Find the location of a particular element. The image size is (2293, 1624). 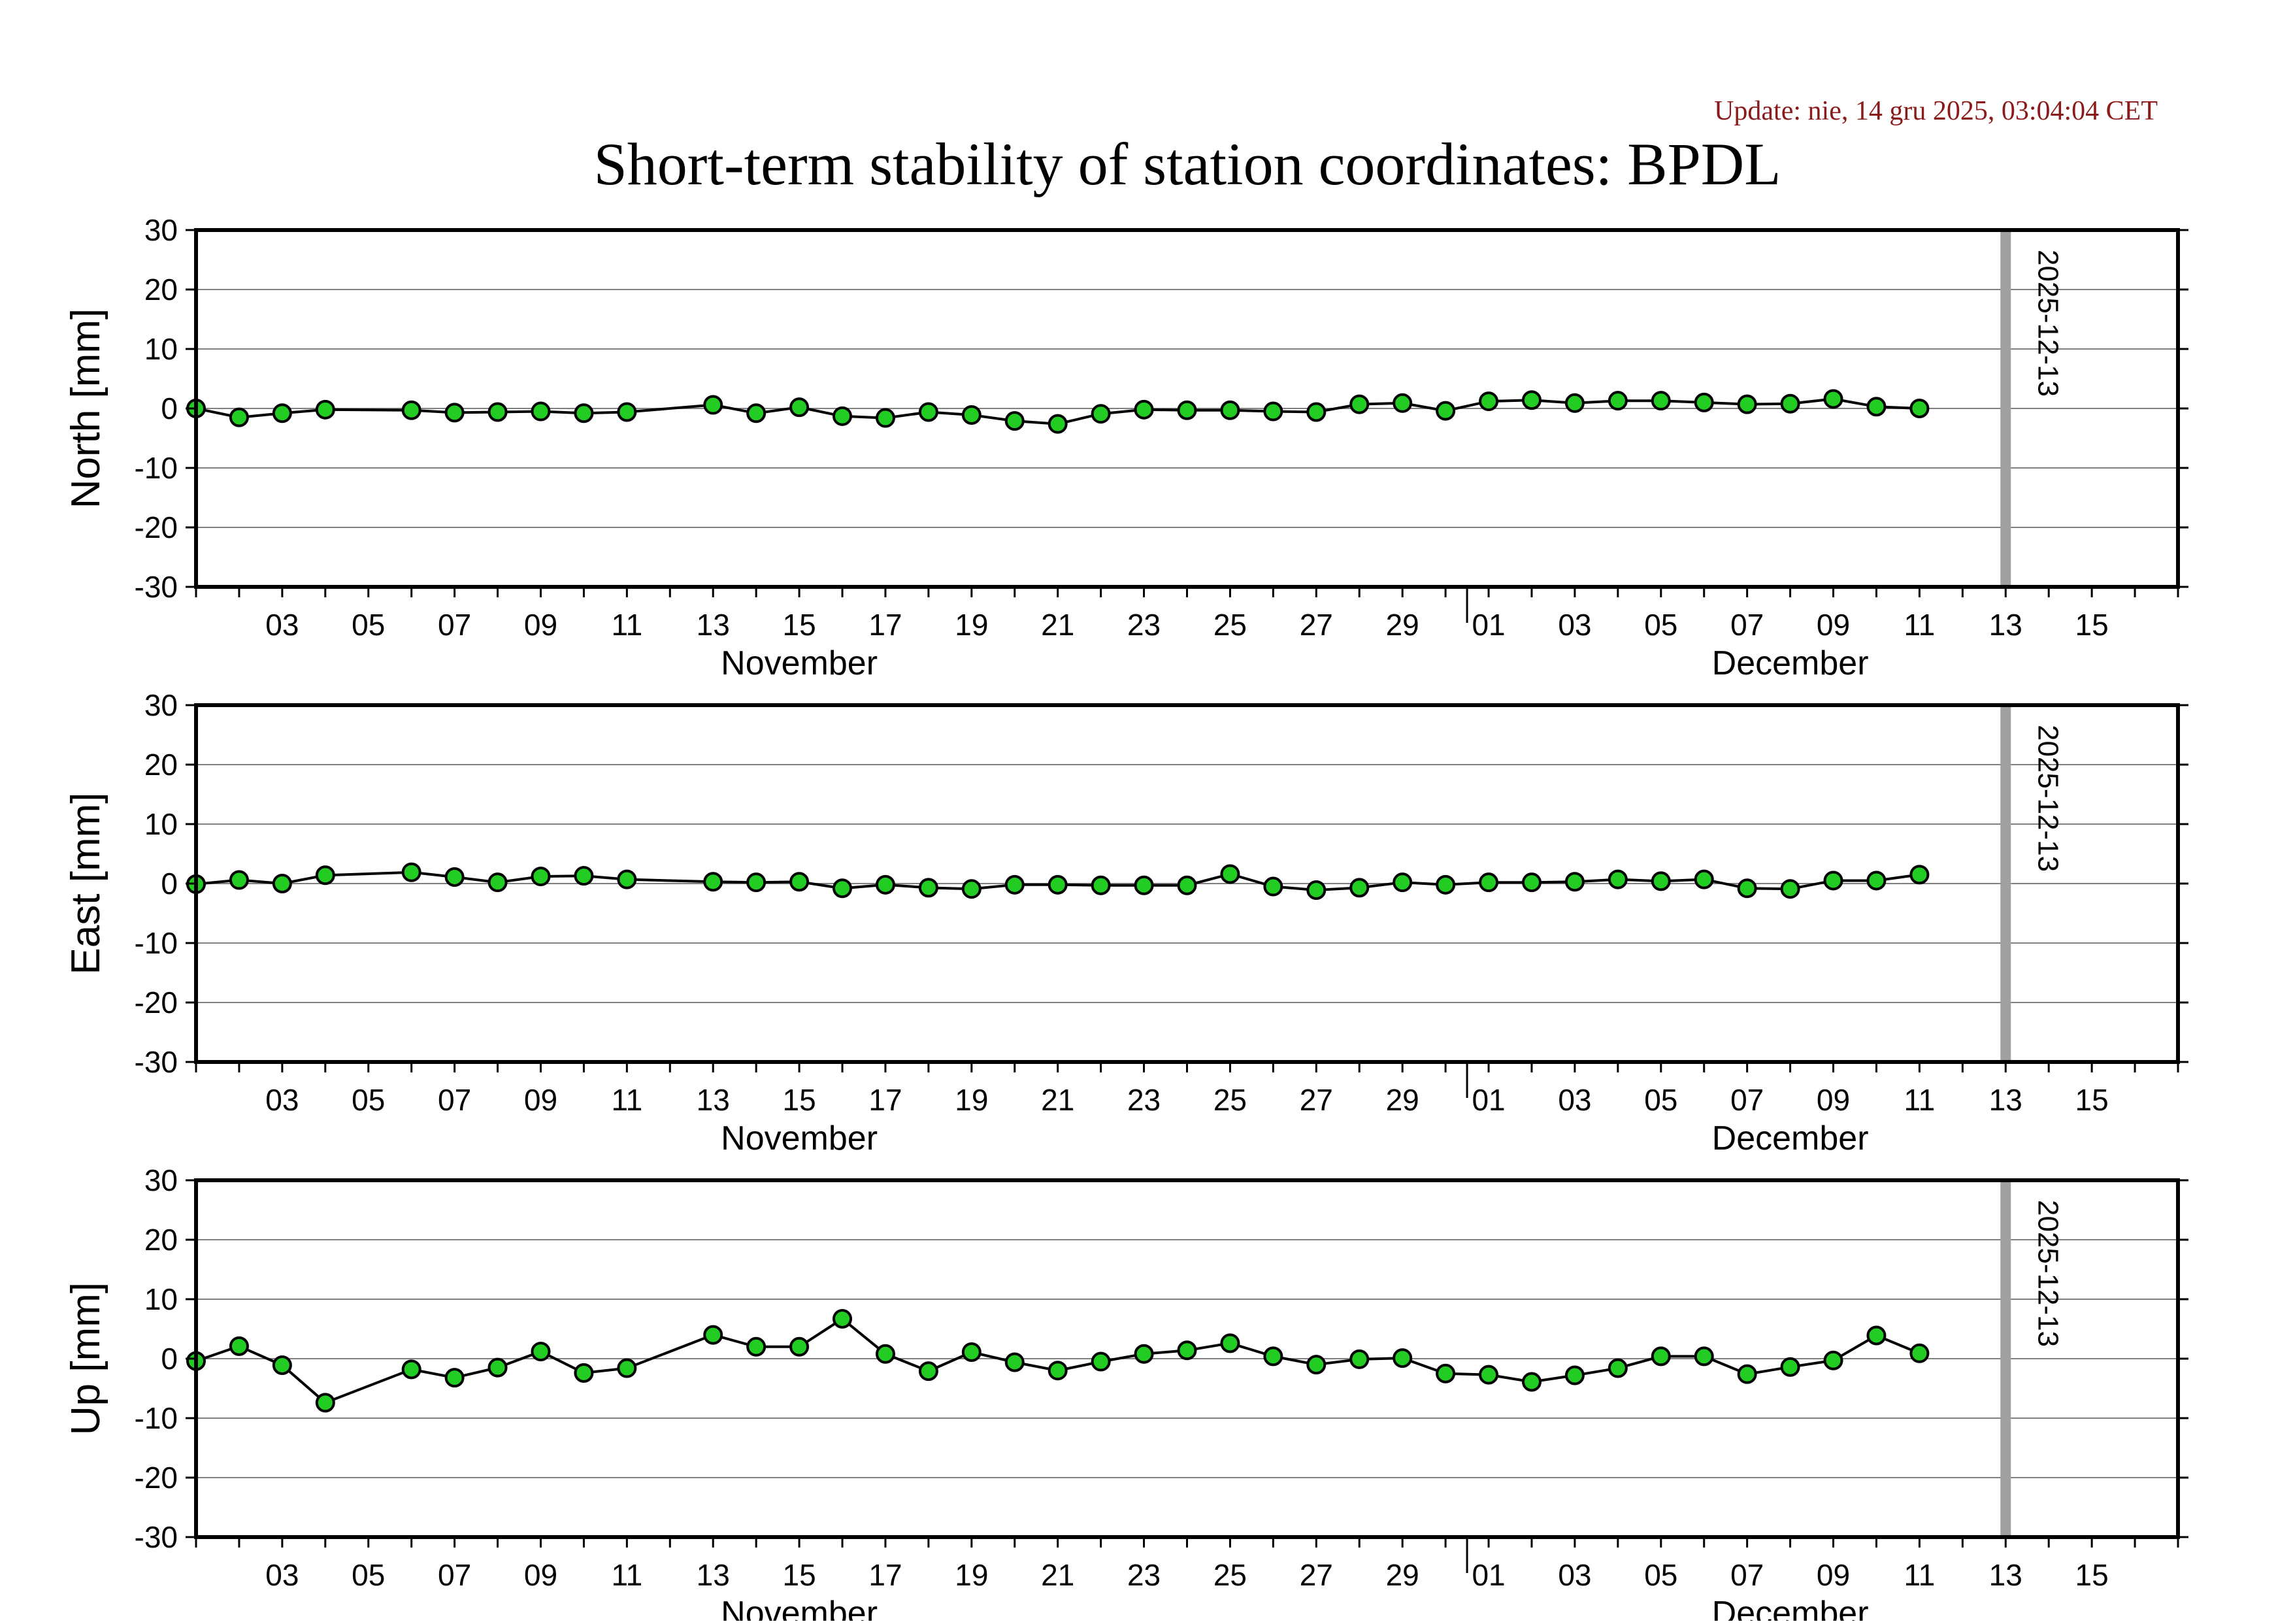

month-label: November is located at coordinates (800, 1608).